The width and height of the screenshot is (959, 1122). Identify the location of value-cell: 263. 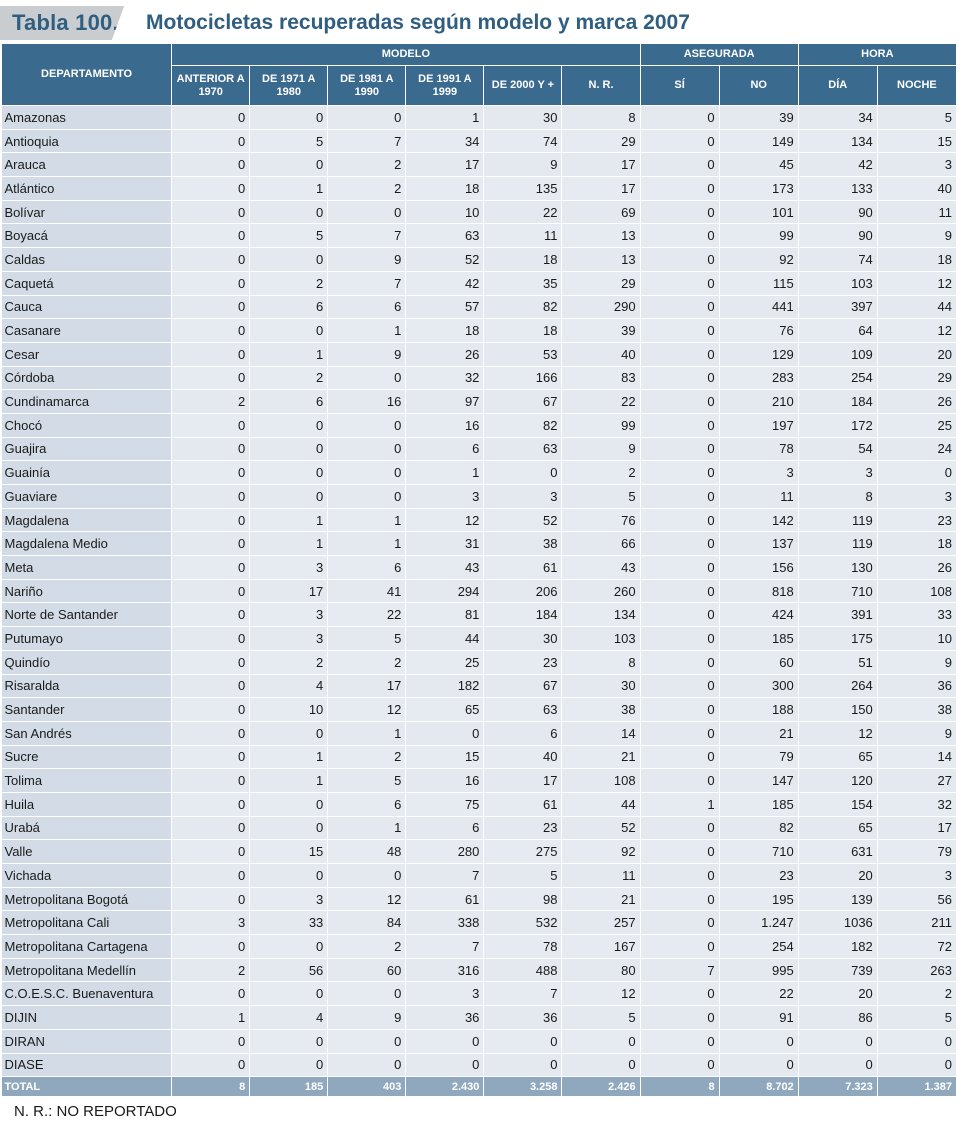
(917, 970).